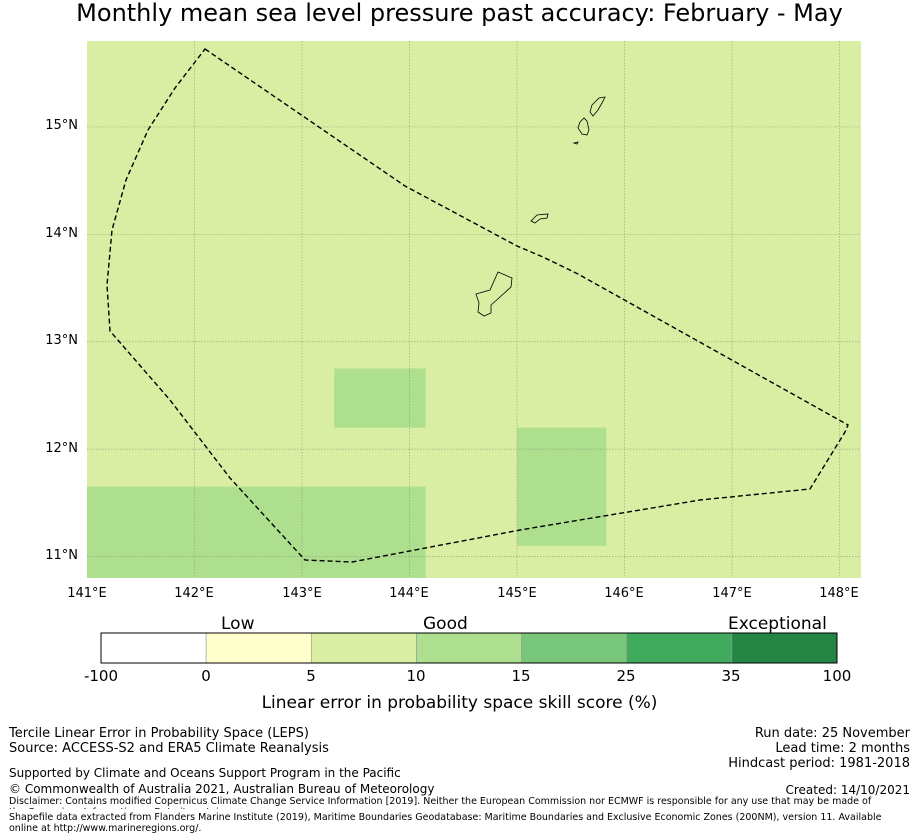  Describe the element at coordinates (206, 676) in the screenshot. I see `colorbar-tick: 0` at that location.